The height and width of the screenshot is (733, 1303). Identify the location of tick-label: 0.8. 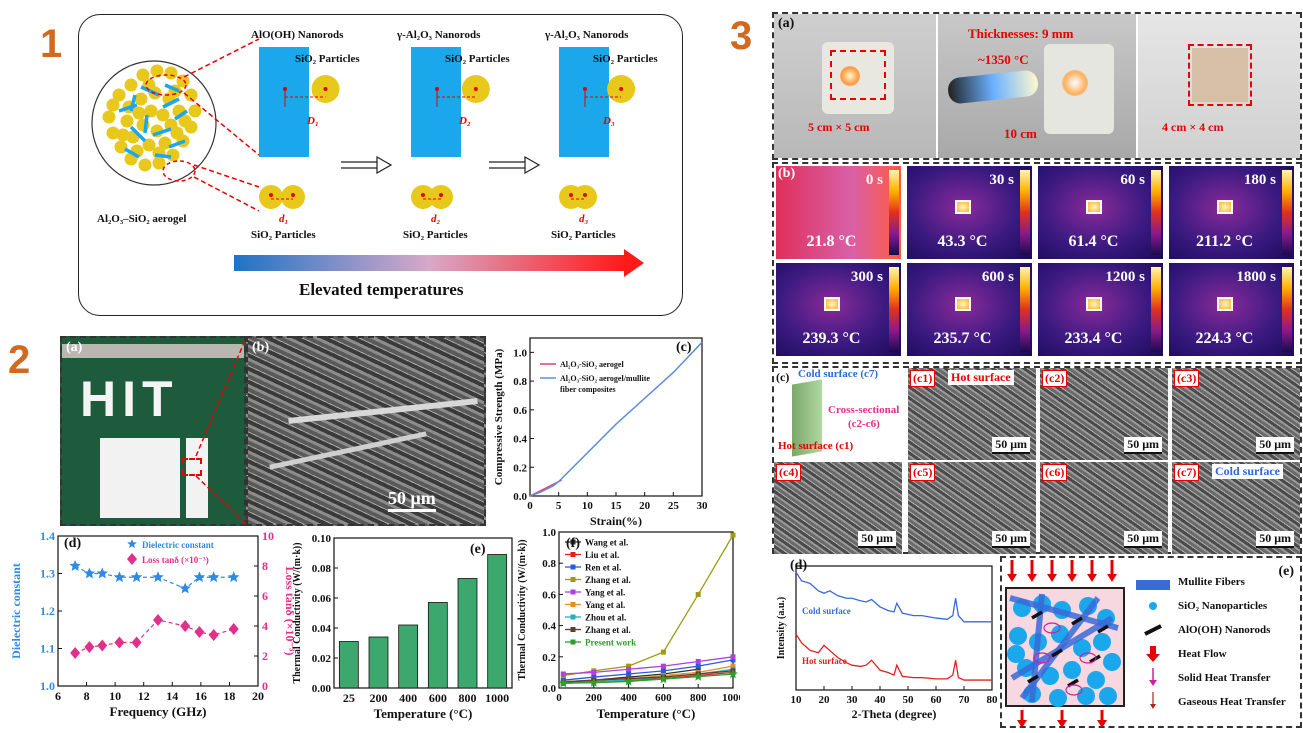
(549, 564).